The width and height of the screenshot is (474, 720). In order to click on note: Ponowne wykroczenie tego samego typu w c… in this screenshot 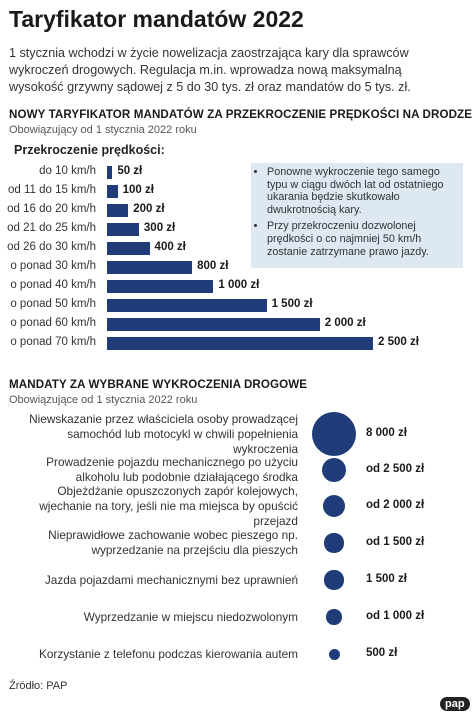, I will do `click(362, 191)`.